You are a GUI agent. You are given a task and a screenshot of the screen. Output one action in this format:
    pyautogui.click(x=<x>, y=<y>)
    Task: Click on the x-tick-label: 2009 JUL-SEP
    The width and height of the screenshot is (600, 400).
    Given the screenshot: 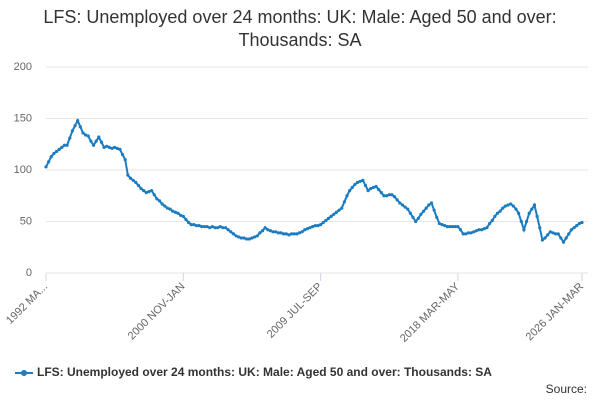 What is the action you would take?
    pyautogui.click(x=295, y=311)
    